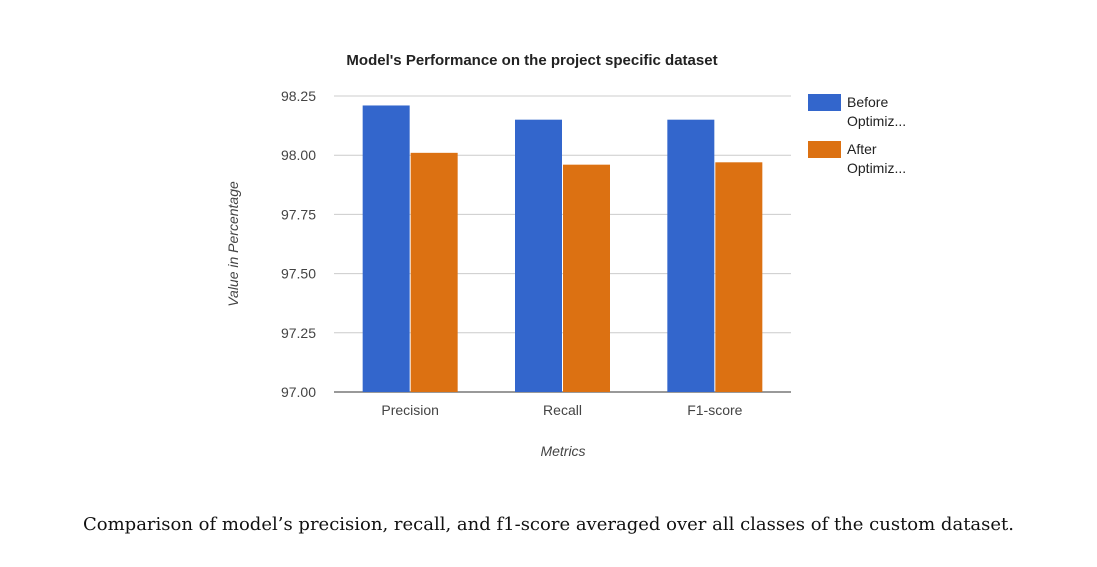 The height and width of the screenshot is (567, 1097). I want to click on y-tick-label: 97.75, so click(298, 214).